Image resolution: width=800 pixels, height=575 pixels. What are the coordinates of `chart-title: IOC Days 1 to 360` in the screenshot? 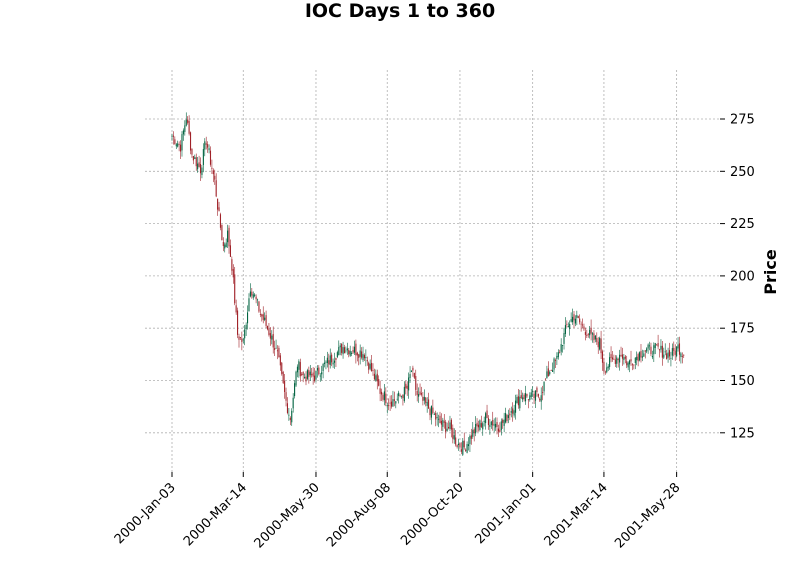 It's located at (400, 11).